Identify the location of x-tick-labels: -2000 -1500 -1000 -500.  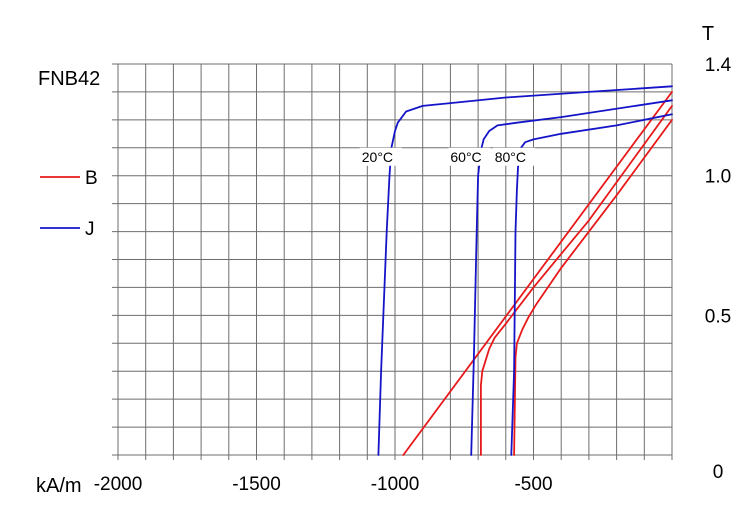
(323, 484).